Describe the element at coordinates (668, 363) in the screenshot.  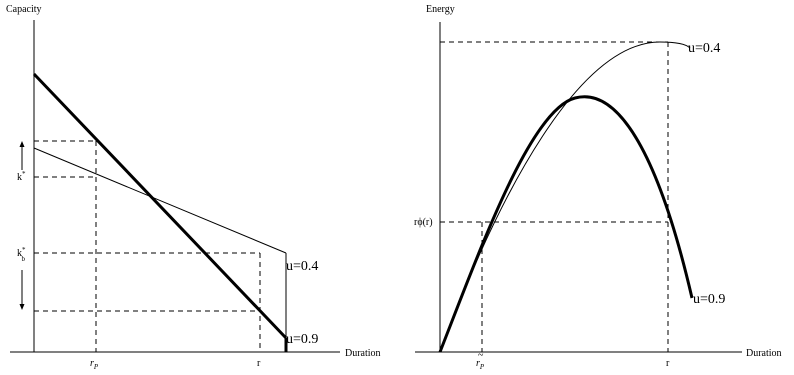
I see `right-tick-r: r` at that location.